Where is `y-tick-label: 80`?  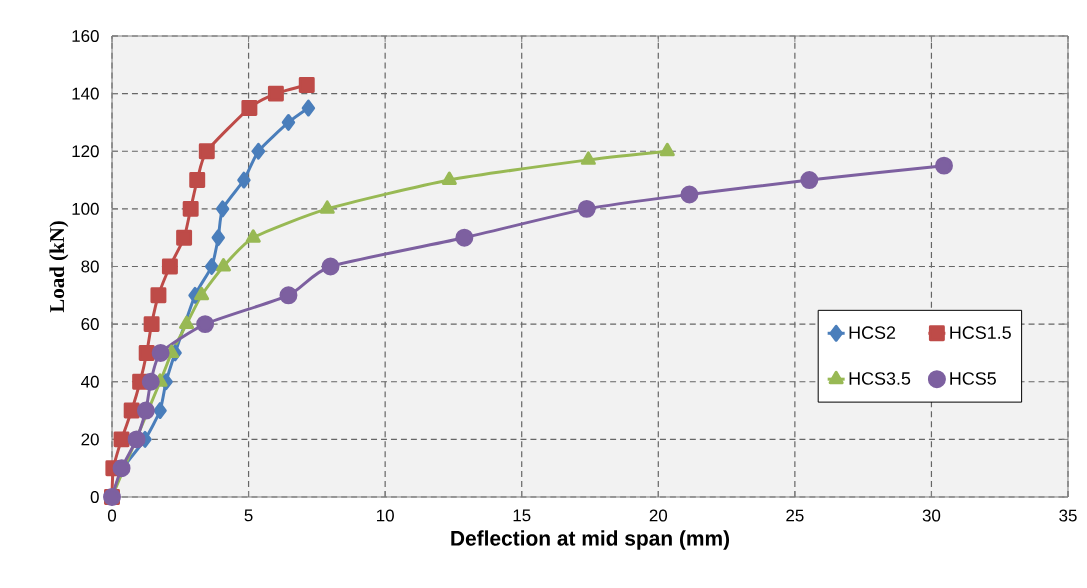 y-tick-label: 80 is located at coordinates (90, 266).